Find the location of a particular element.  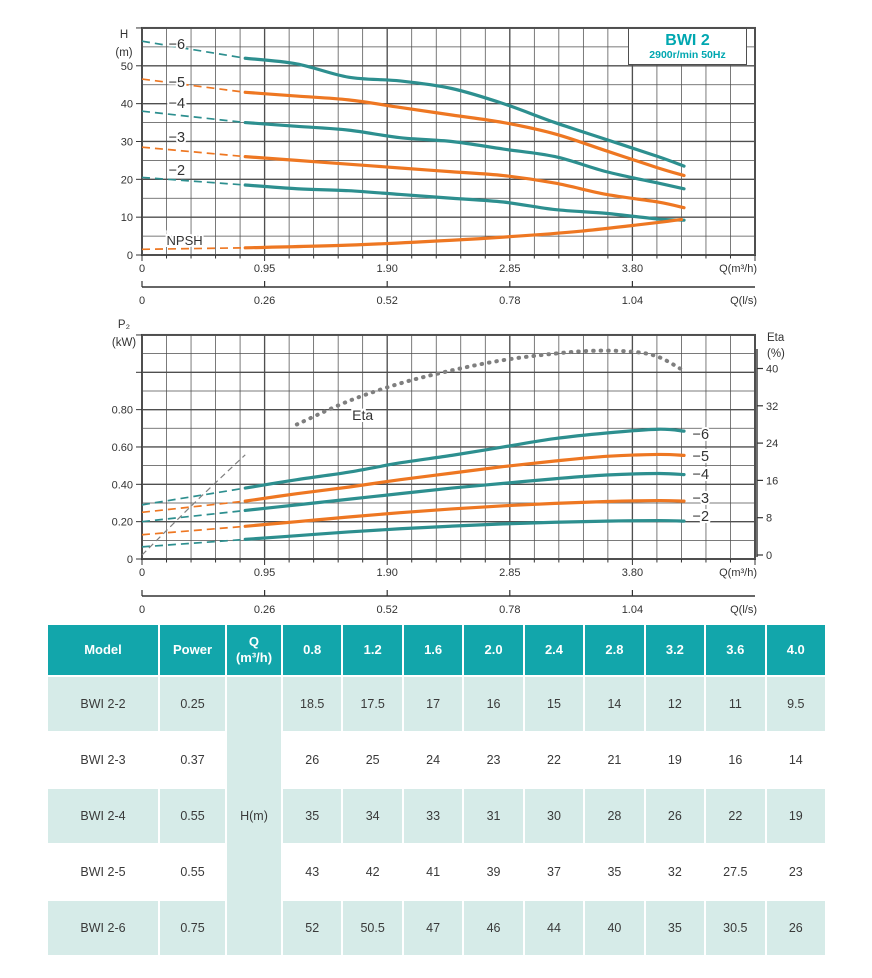

curve-label-6: −6 is located at coordinates (701, 435).